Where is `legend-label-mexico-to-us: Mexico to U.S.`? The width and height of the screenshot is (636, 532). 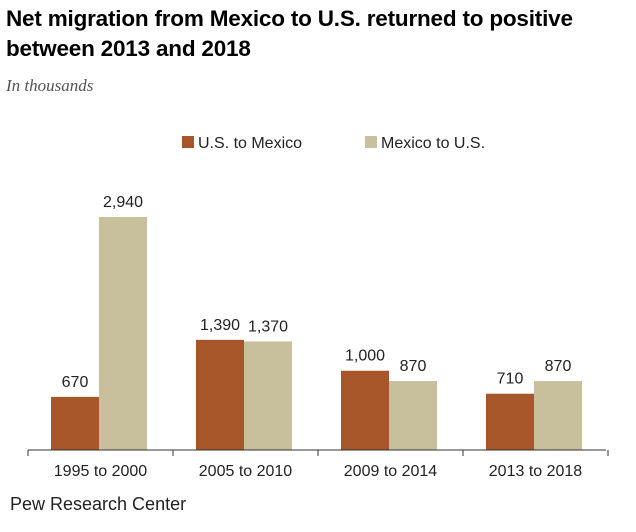 legend-label-mexico-to-us: Mexico to U.S. is located at coordinates (433, 143).